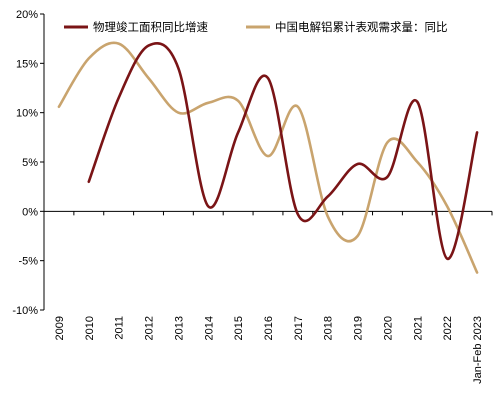 The image size is (500, 400). I want to click on x-tick-label: 2009, so click(60, 328).